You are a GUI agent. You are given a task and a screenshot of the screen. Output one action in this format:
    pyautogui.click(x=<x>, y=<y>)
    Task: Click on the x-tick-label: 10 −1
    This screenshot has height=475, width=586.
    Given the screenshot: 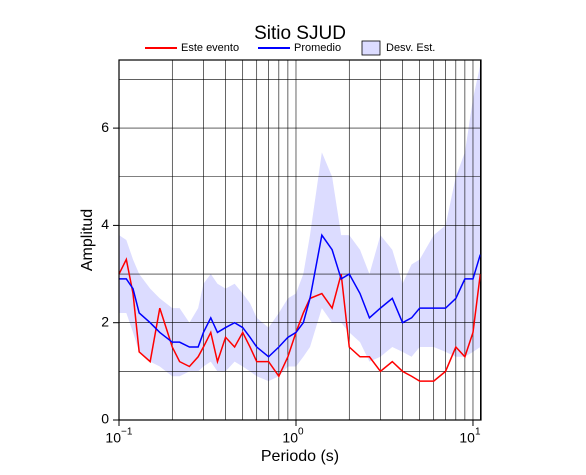 What is the action you would take?
    pyautogui.click(x=118, y=436)
    